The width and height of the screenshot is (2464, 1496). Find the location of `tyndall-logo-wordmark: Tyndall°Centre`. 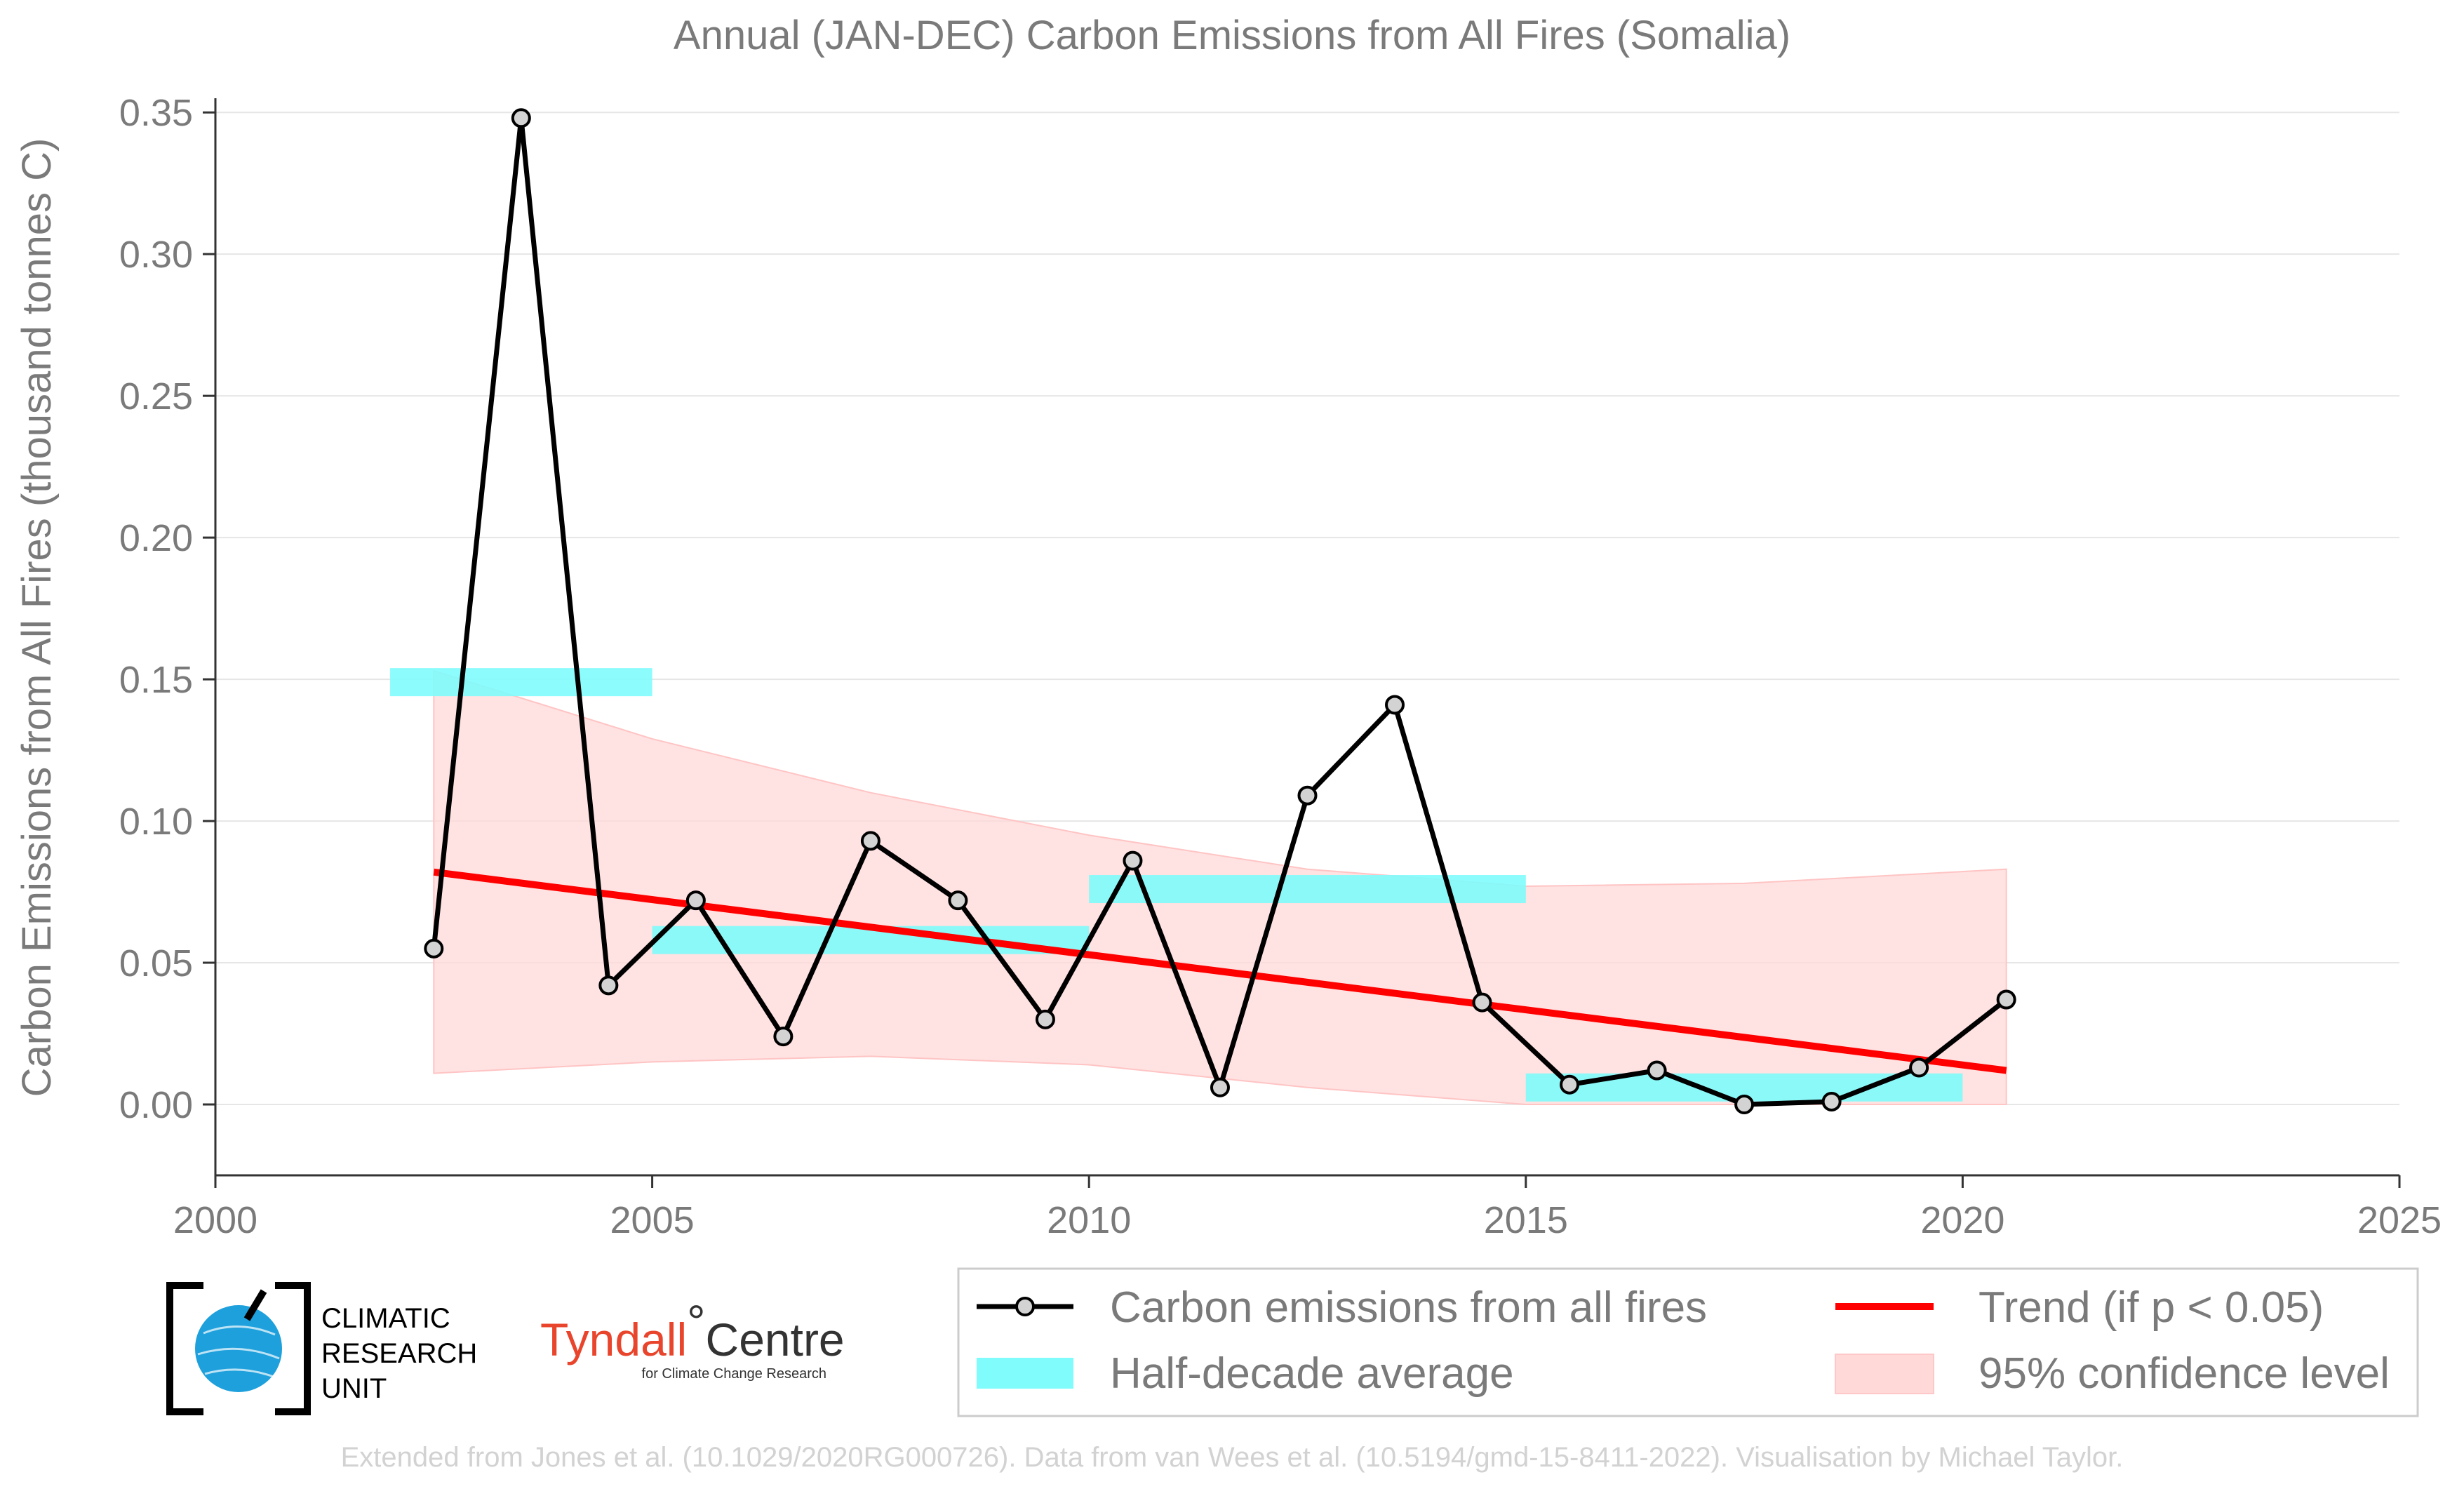

tyndall-logo-wordmark: Tyndall°Centre is located at coordinates (692, 1330).